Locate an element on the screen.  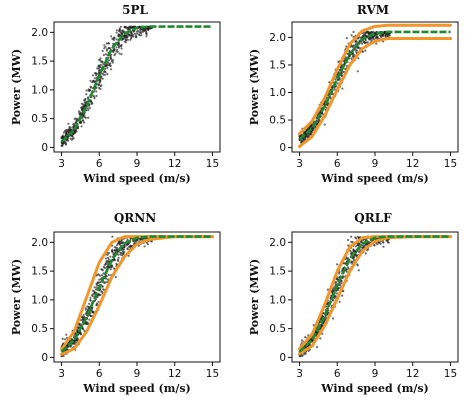
x-tick-label: 9 is located at coordinates (375, 374).